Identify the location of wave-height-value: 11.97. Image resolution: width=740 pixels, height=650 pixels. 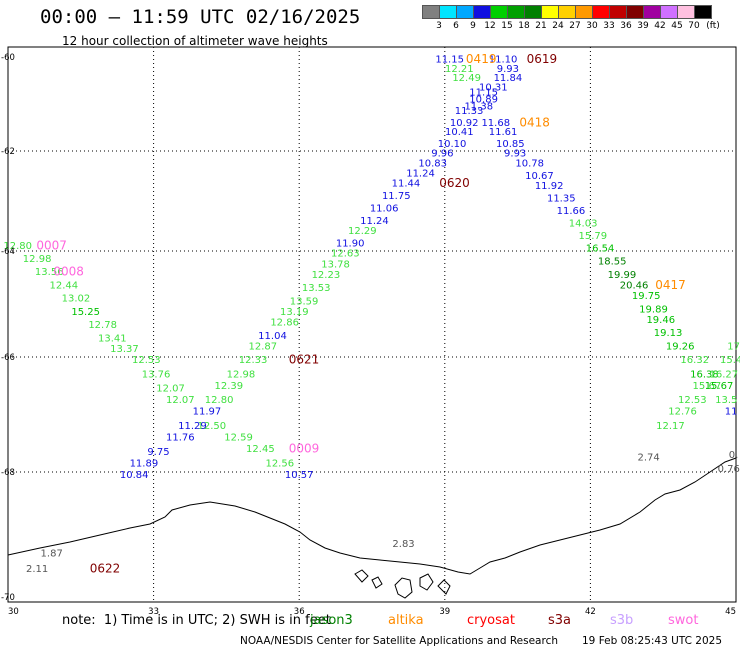
(207, 412).